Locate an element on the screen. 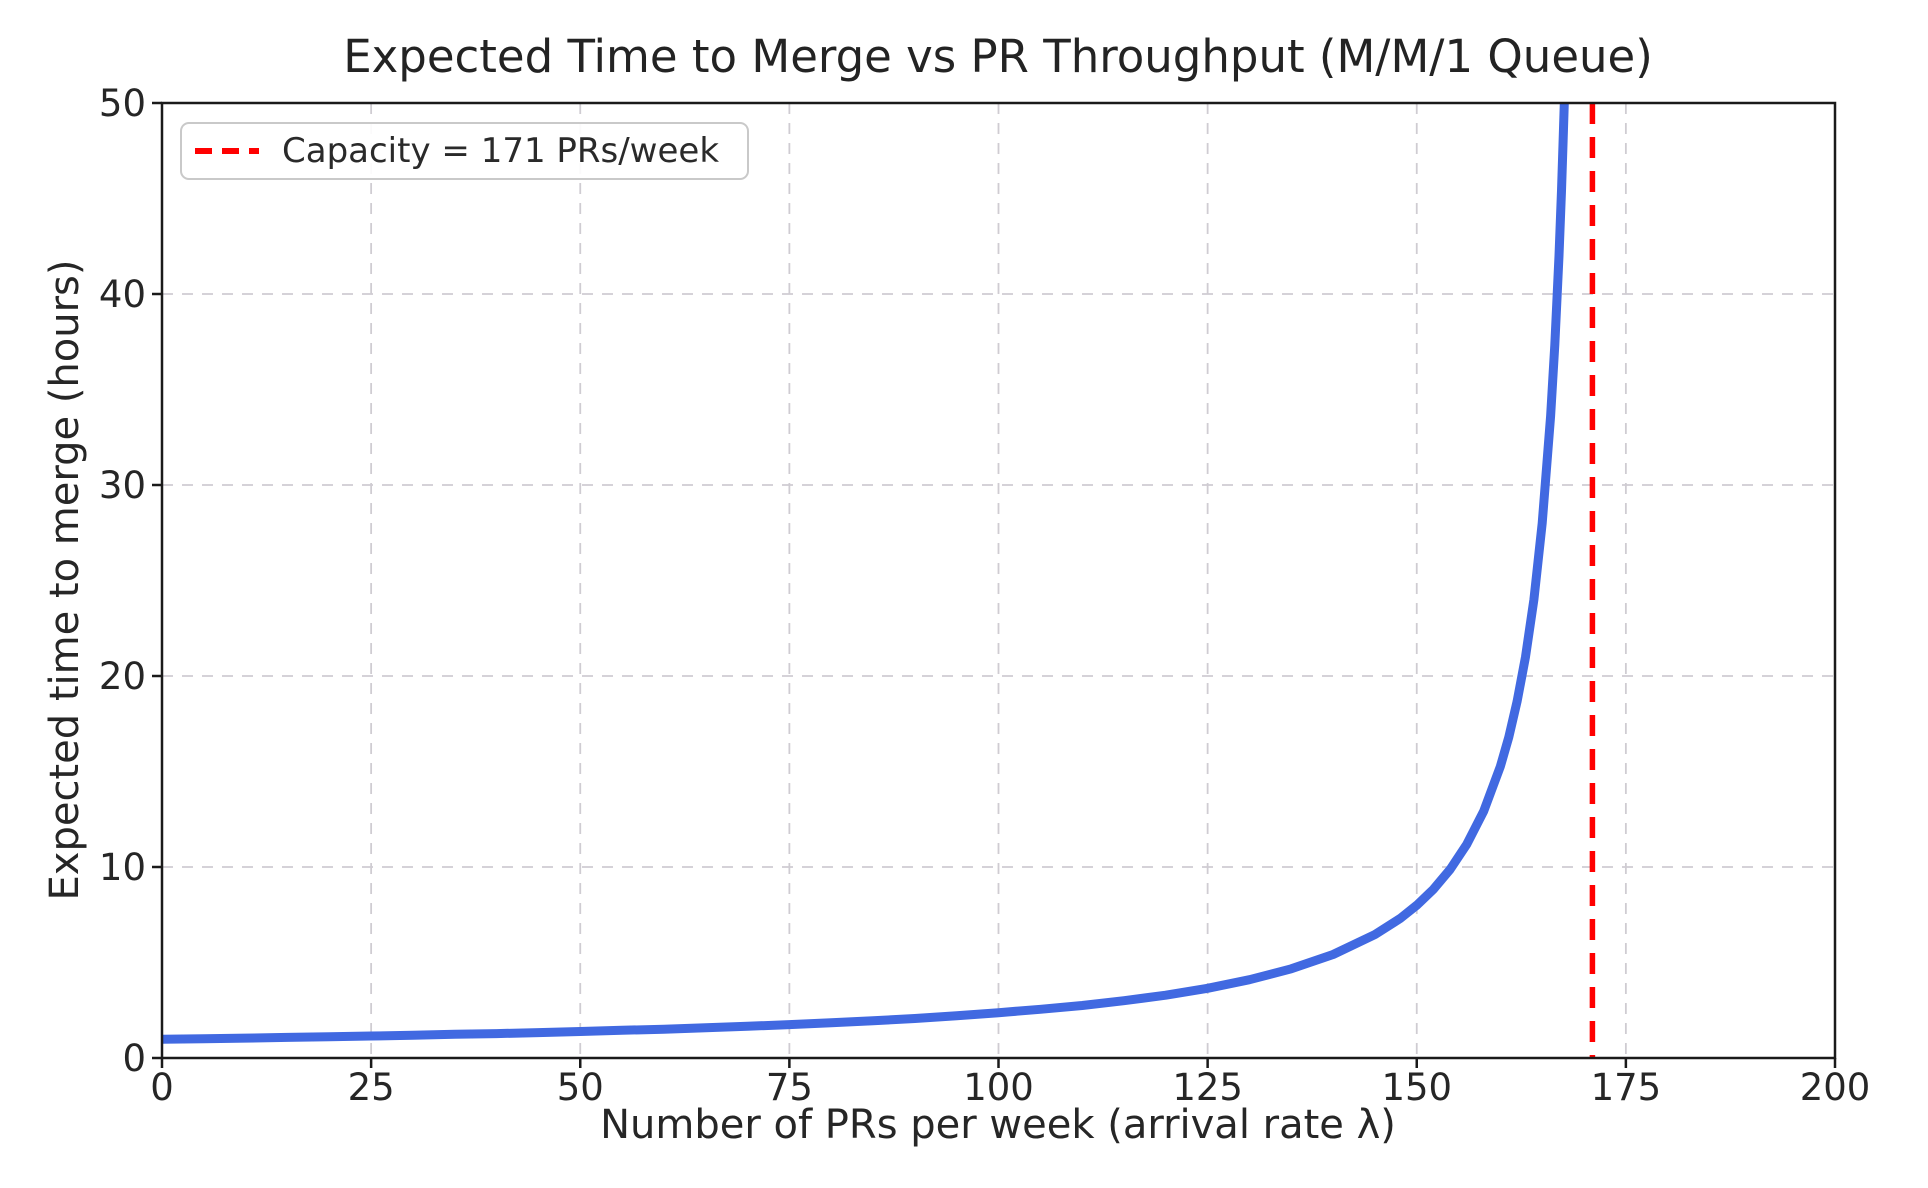  x-tick-label: 200 is located at coordinates (1835, 1087).